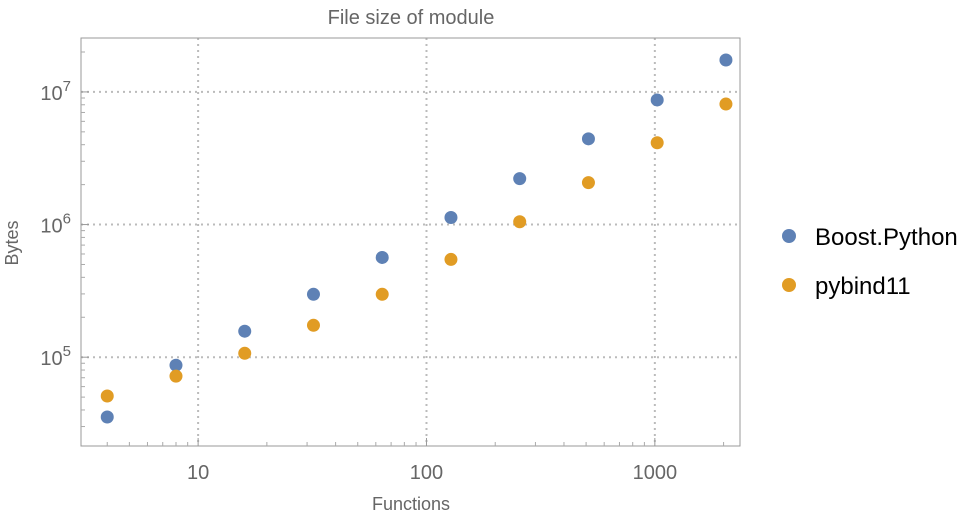  Describe the element at coordinates (655, 473) in the screenshot. I see `x-tick-label: 1000` at that location.